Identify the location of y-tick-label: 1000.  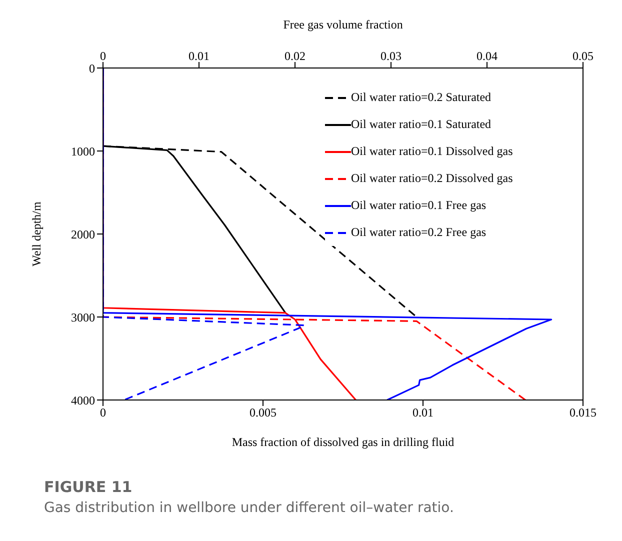
(83, 151).